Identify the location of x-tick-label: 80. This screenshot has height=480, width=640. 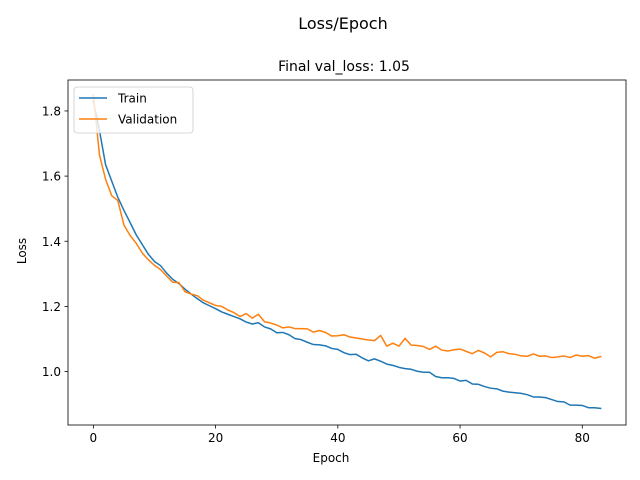
(582, 438).